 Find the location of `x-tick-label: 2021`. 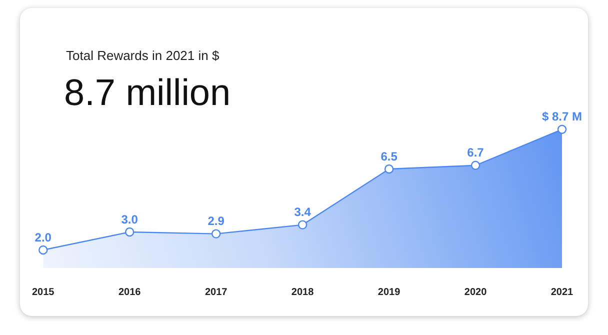

x-tick-label: 2021 is located at coordinates (562, 292).